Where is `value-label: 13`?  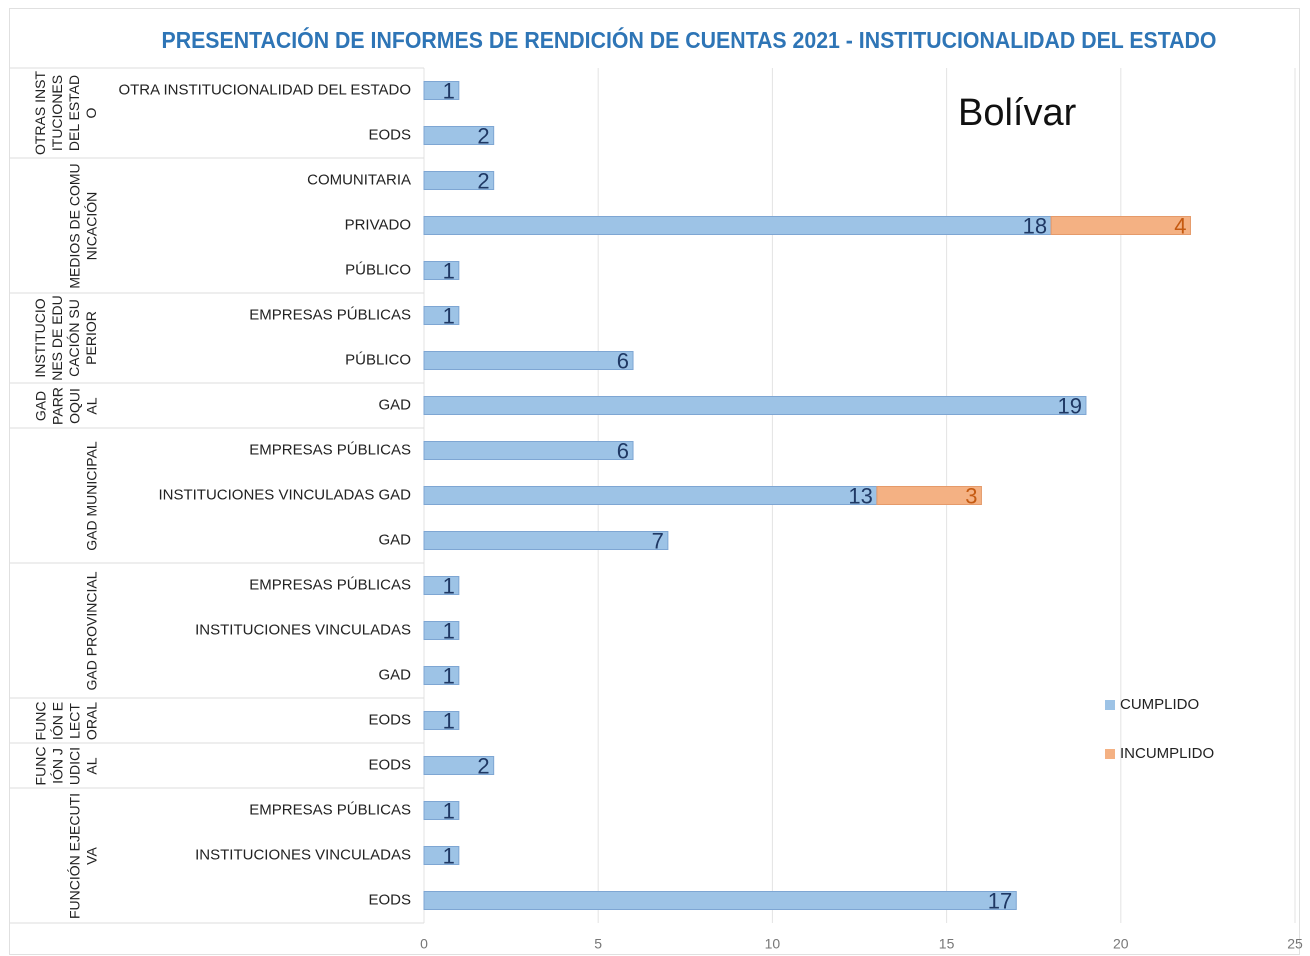
value-label: 13 is located at coordinates (860, 495).